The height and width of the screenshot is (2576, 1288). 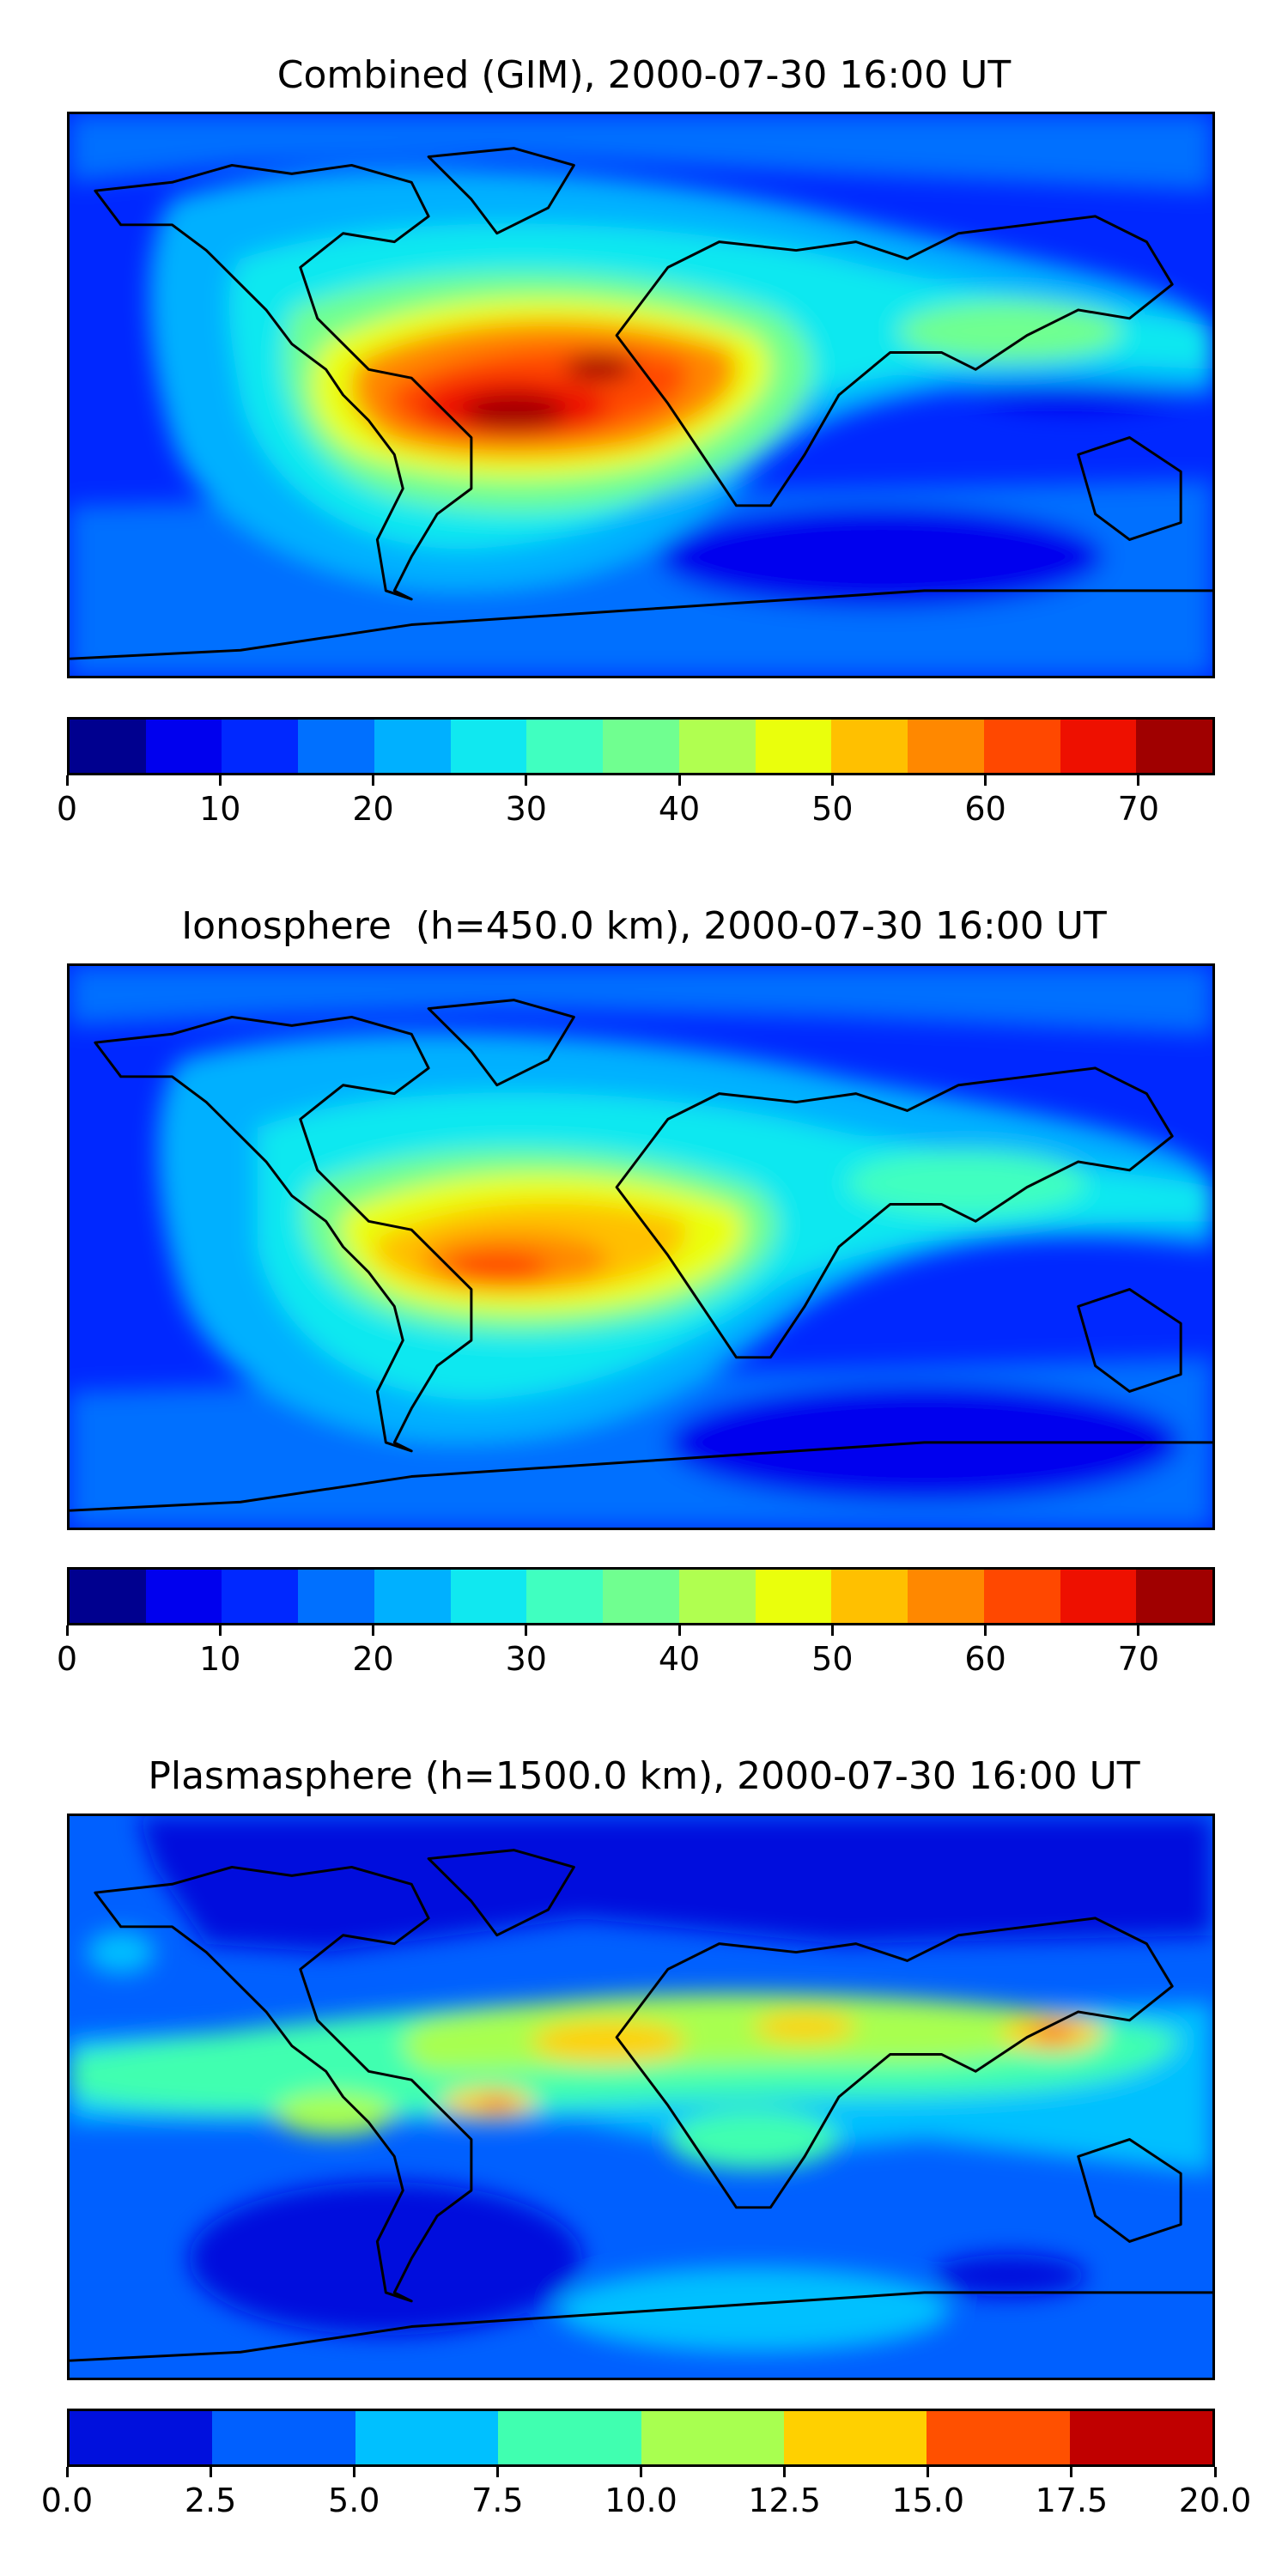 What do you see at coordinates (928, 2500) in the screenshot?
I see `tick-label: 15.0` at bounding box center [928, 2500].